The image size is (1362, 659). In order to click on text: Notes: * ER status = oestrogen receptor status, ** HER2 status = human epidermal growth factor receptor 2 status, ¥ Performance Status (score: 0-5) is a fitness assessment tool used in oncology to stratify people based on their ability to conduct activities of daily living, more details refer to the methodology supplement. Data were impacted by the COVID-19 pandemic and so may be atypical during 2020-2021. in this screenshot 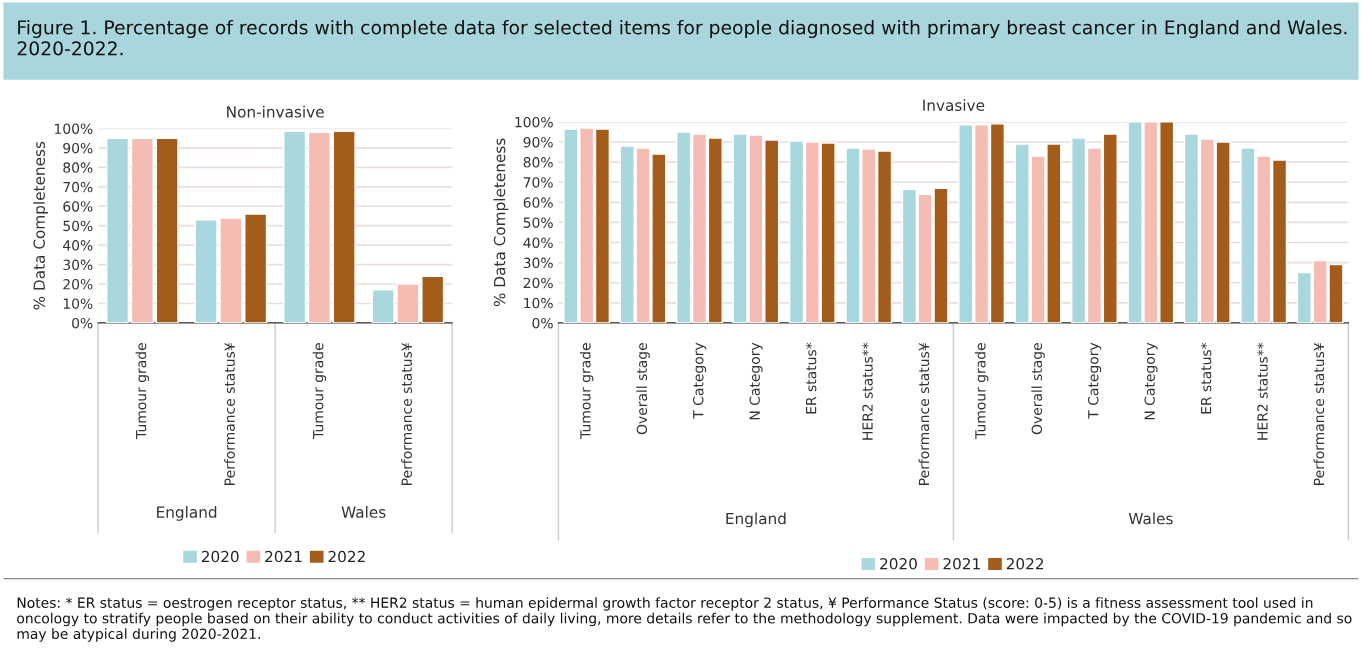, I will do `click(684, 619)`.